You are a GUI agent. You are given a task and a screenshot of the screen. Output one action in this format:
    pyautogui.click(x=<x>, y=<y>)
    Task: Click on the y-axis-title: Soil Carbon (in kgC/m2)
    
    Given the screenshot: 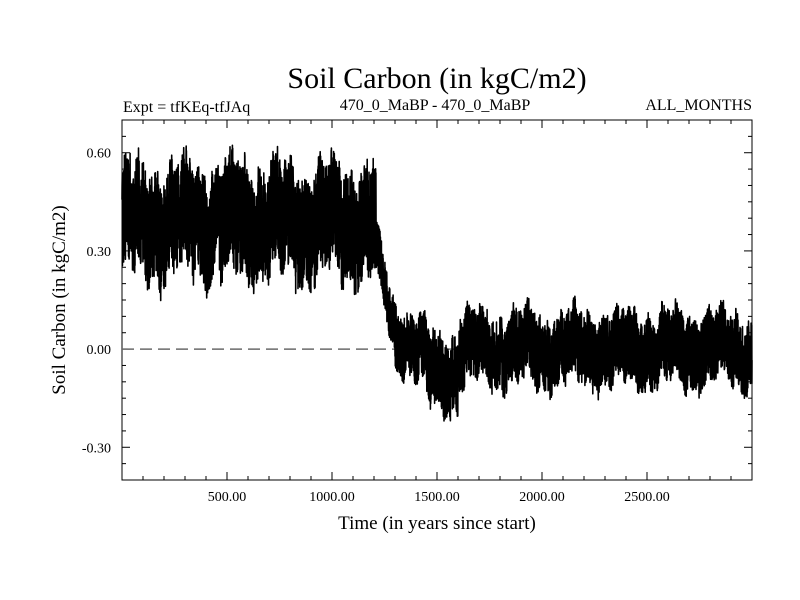 What is the action you would take?
    pyautogui.click(x=59, y=299)
    